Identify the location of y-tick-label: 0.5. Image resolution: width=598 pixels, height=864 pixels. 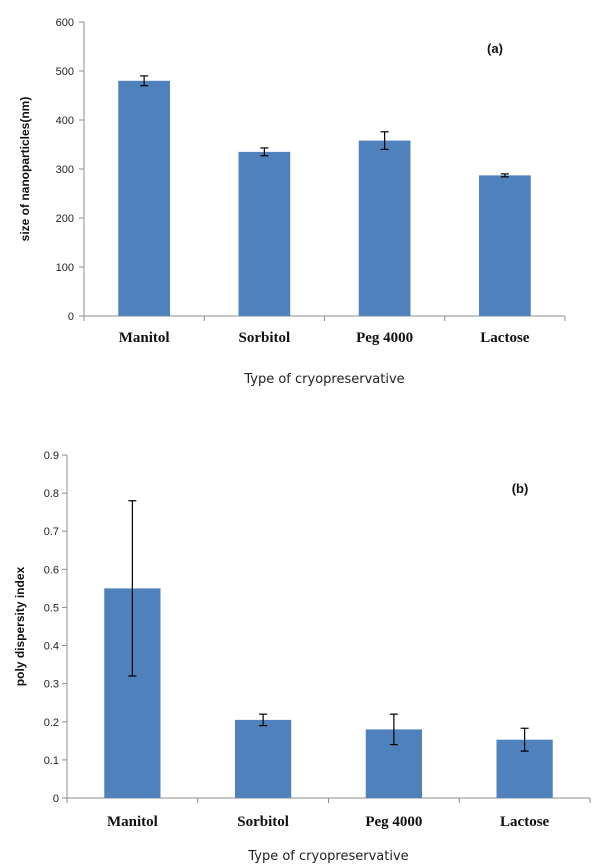
(51, 608).